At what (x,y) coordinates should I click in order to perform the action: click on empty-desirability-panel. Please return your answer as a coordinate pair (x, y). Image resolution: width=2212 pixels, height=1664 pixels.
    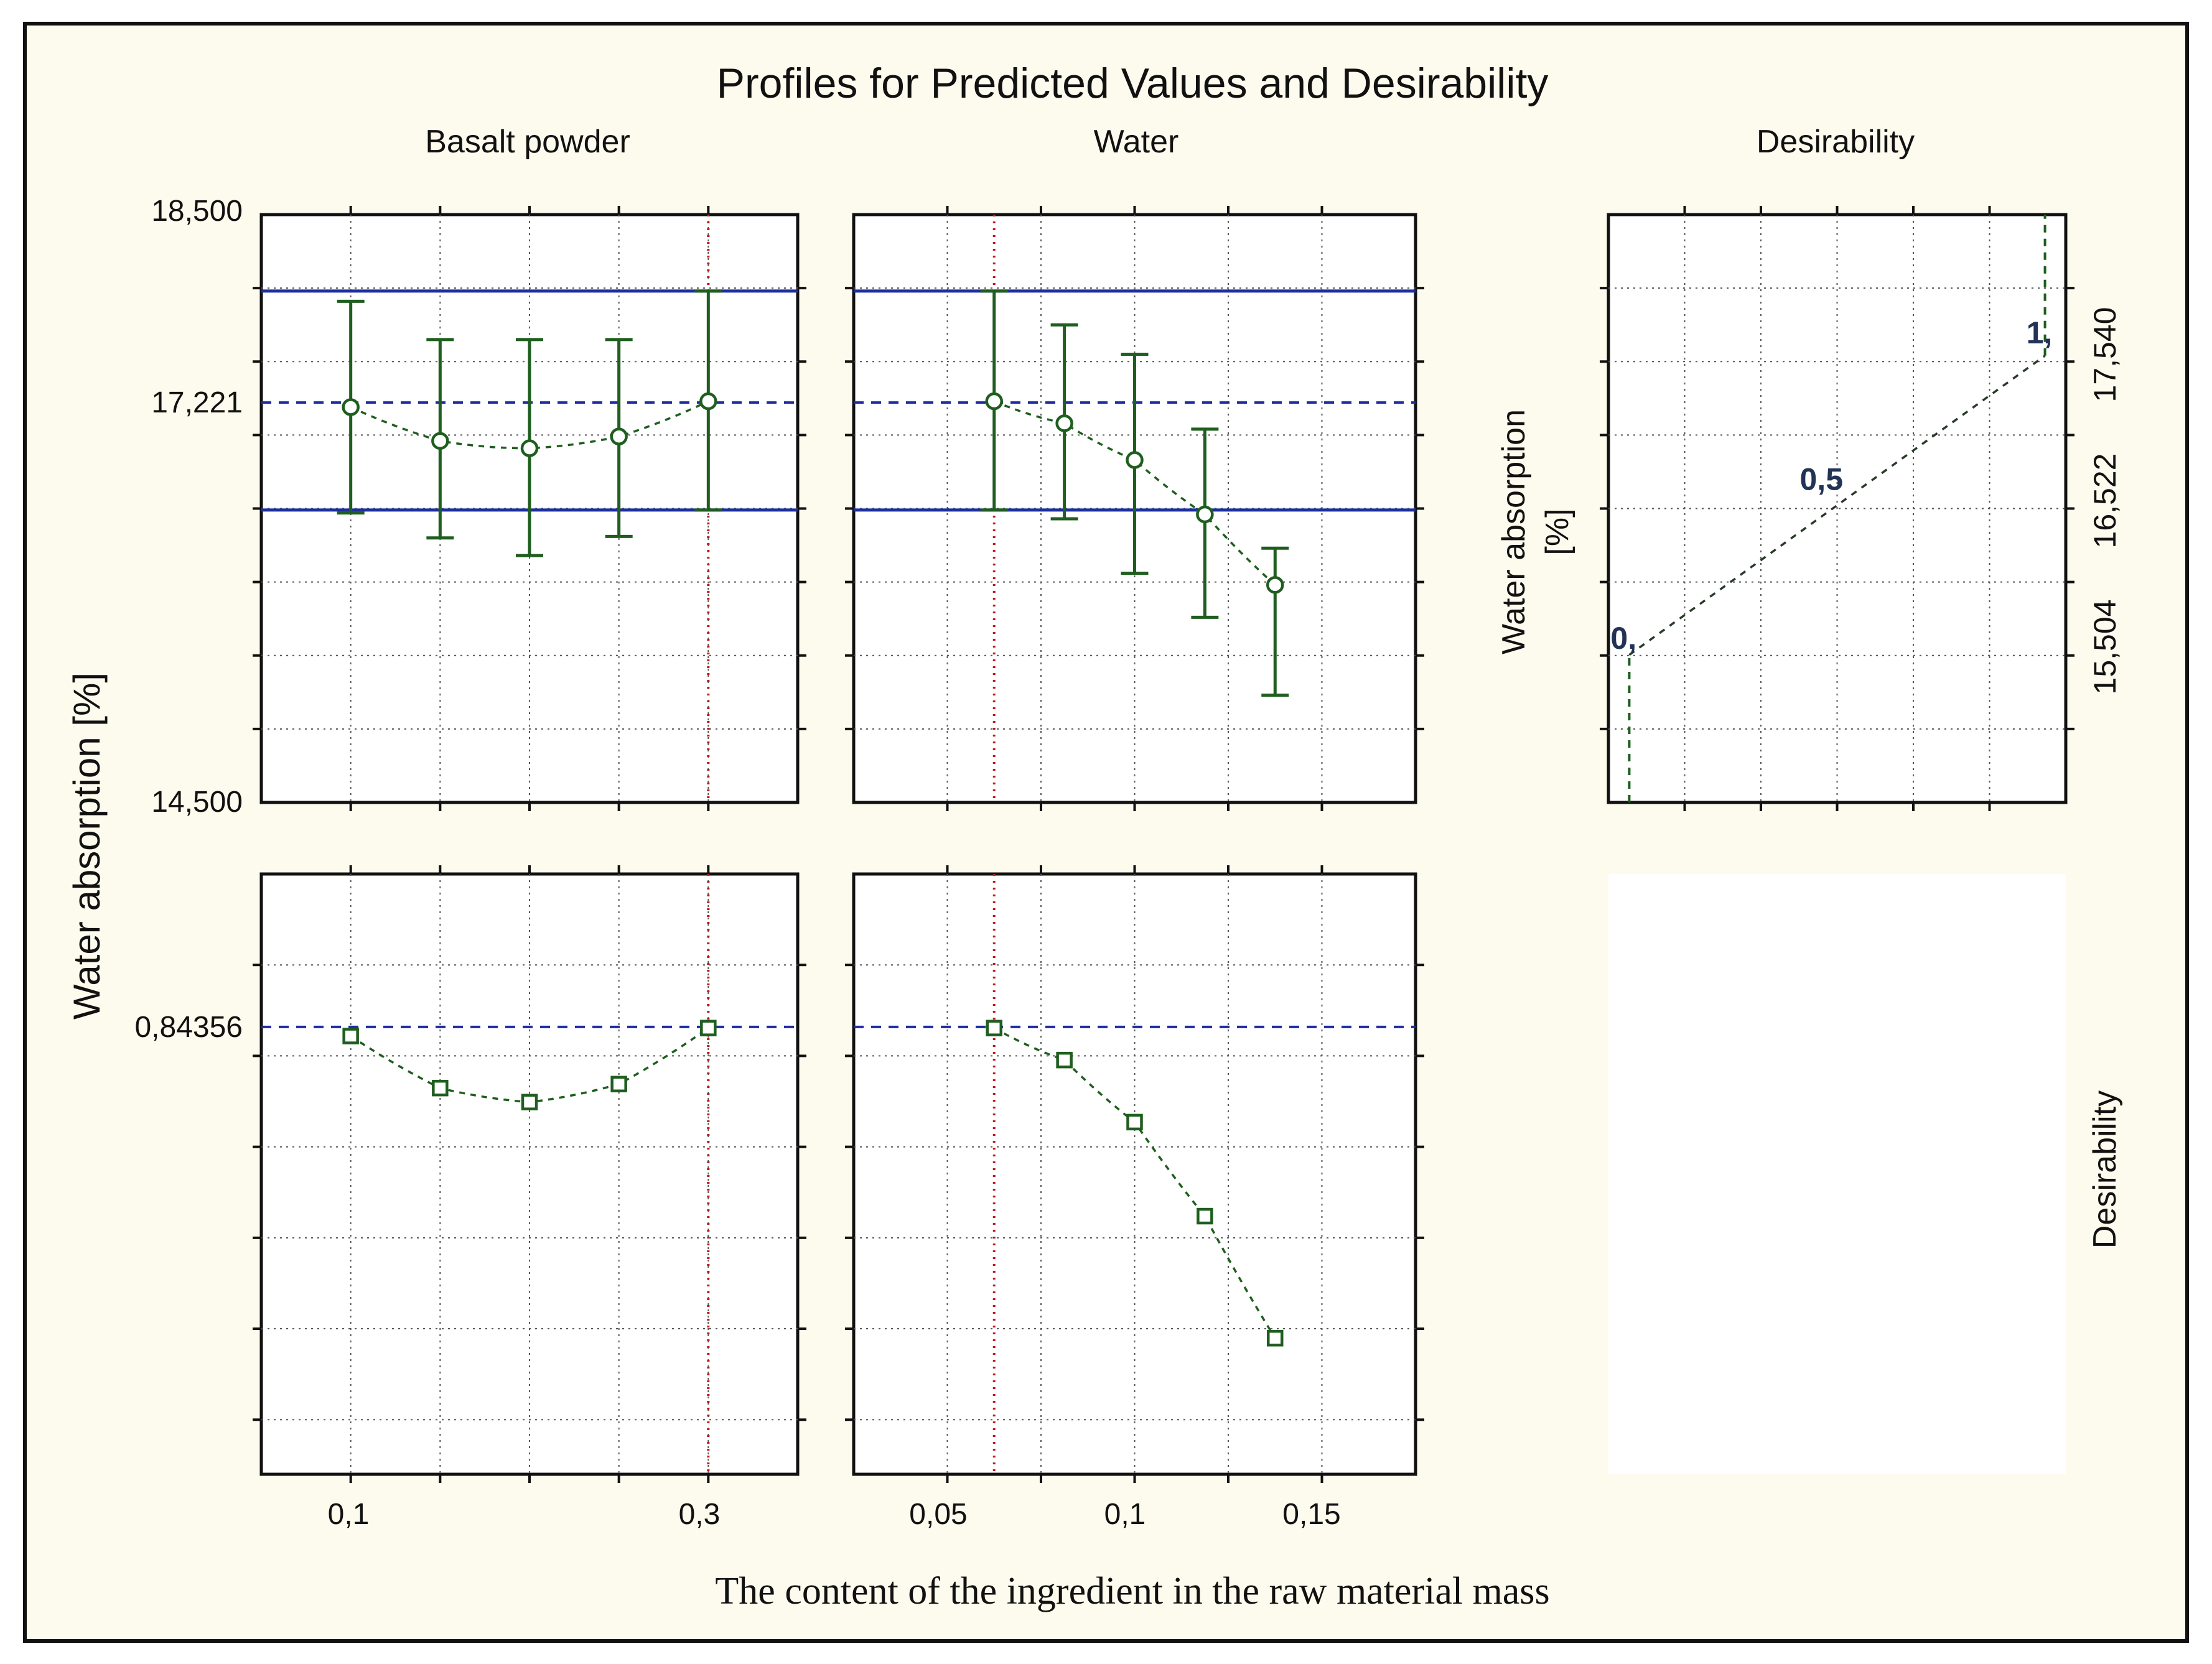
    Looking at the image, I should click on (1837, 1174).